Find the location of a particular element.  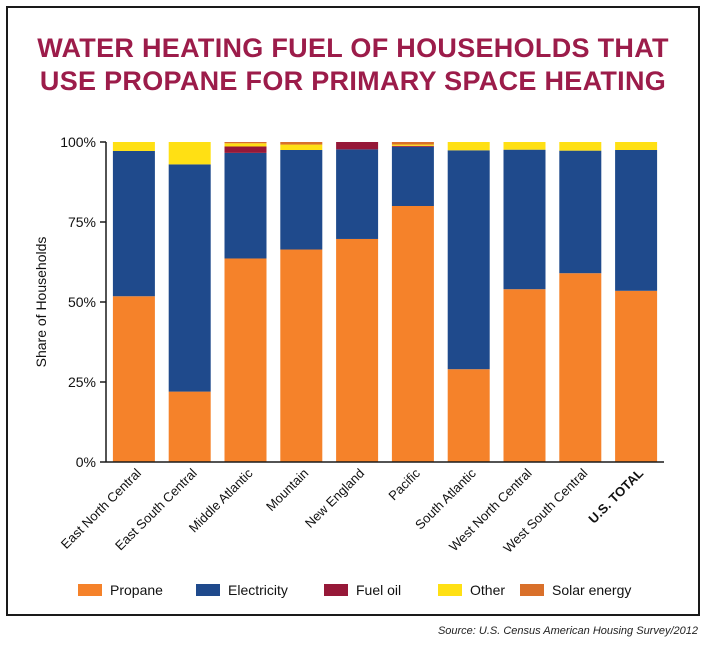

x-tick-label: Mountain is located at coordinates (287, 490).